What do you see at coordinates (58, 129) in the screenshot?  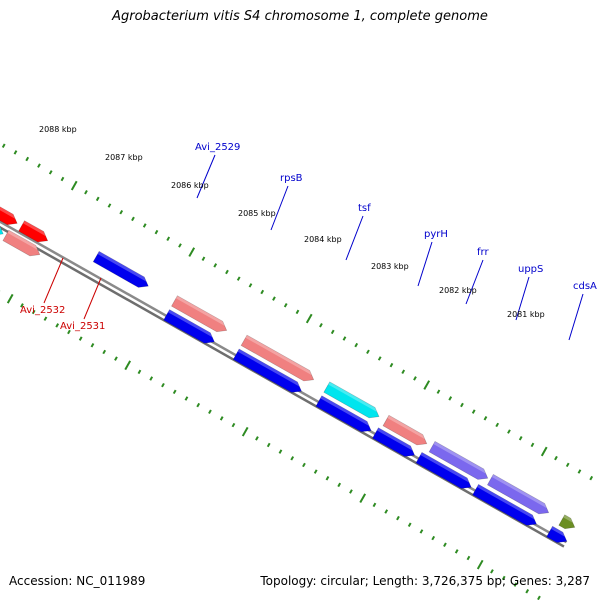 I see `kbp-label: 2088 kbp` at bounding box center [58, 129].